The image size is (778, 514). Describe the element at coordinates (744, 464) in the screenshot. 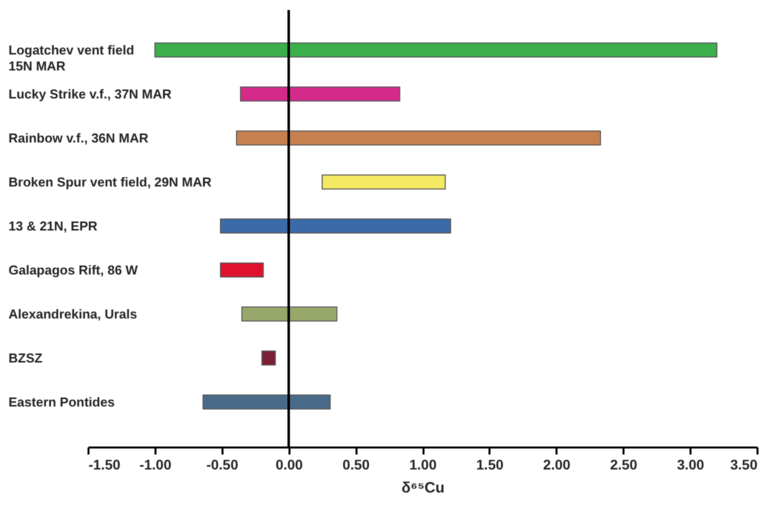

I see `x-tick-label: 3.50` at that location.